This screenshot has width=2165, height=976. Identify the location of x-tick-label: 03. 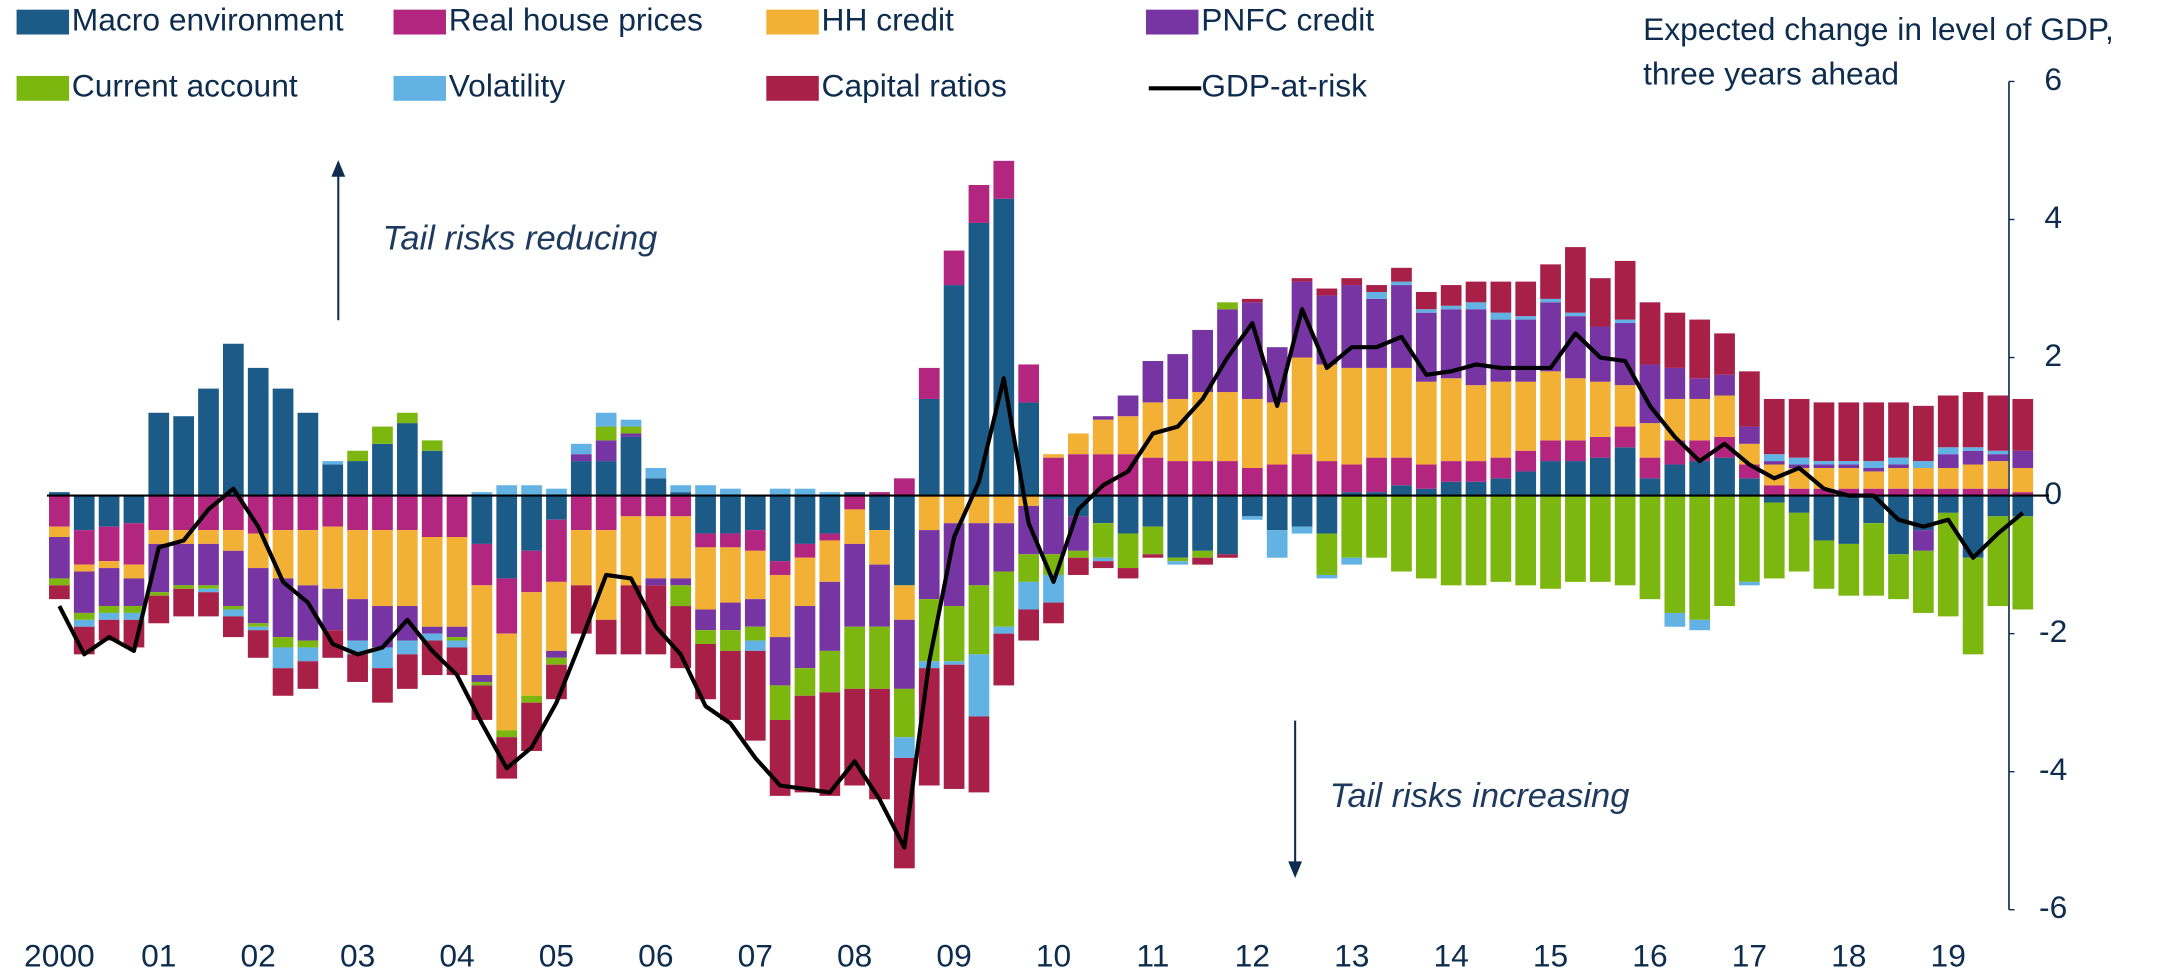
(357, 955).